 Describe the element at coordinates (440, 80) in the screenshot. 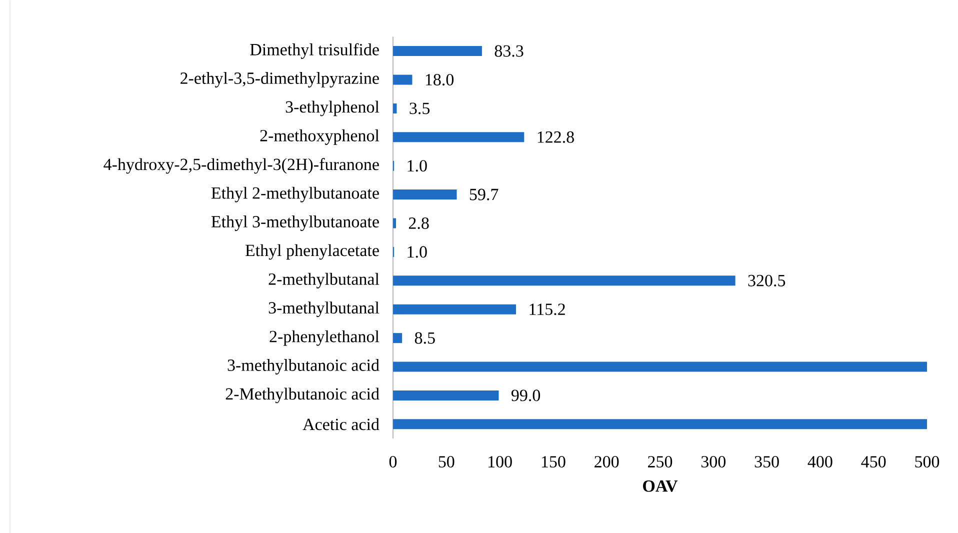

I see `data-label: 18.0` at that location.